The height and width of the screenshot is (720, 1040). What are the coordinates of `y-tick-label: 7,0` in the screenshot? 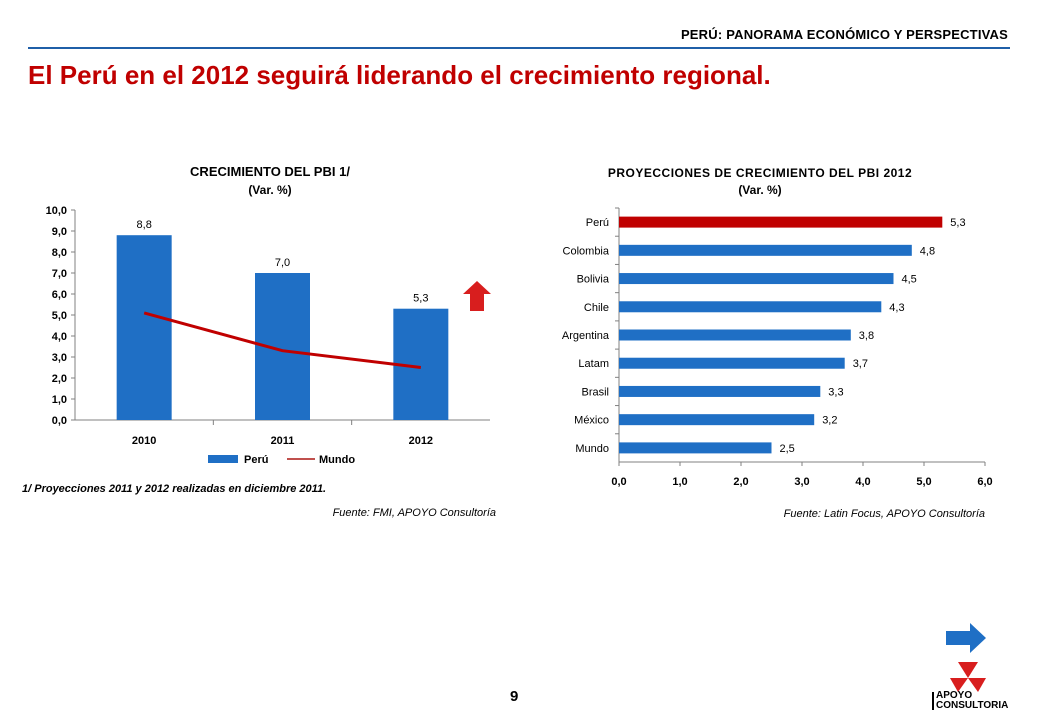 It's located at (59, 274).